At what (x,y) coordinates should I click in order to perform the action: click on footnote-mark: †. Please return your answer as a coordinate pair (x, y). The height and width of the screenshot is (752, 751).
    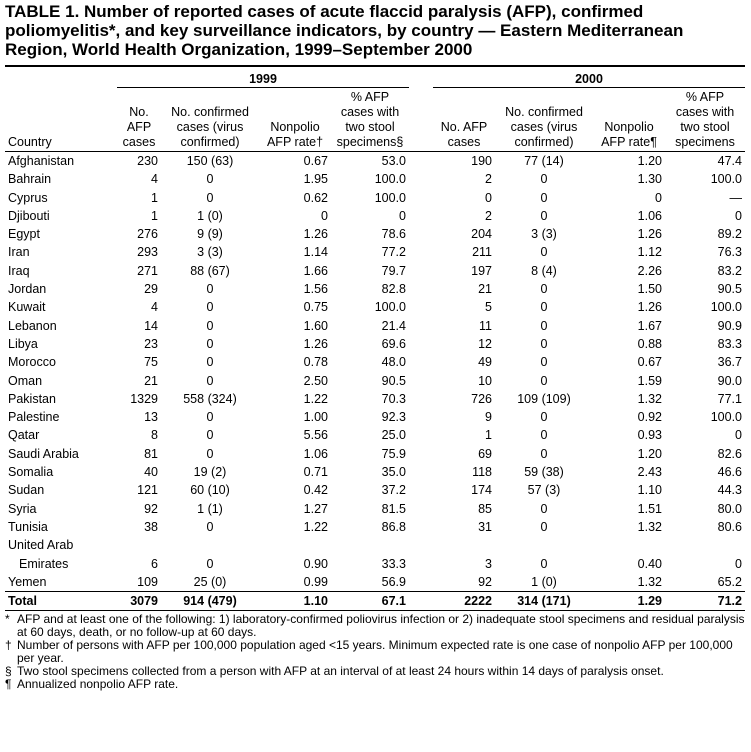
    Looking at the image, I should click on (8, 645).